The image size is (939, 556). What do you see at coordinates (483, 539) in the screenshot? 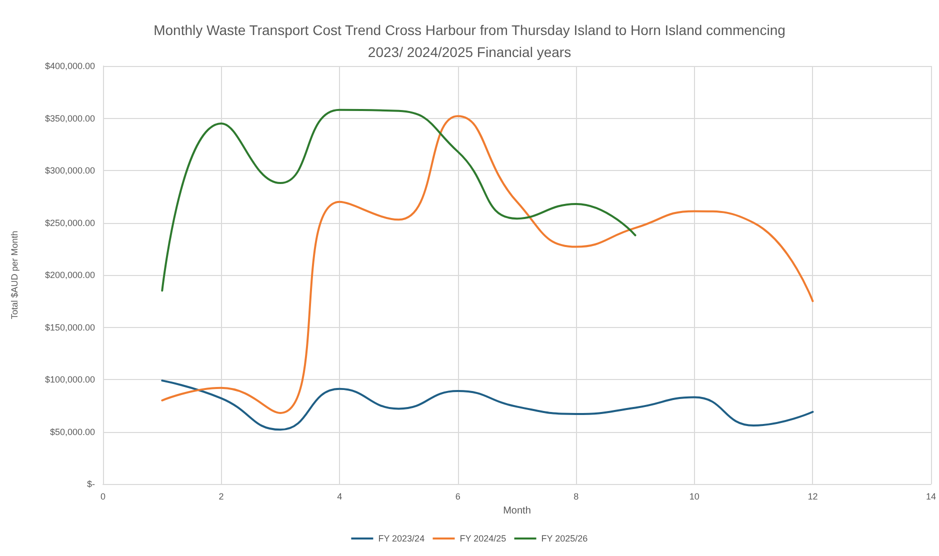
I see `legend-label: FY 2024/25` at bounding box center [483, 539].